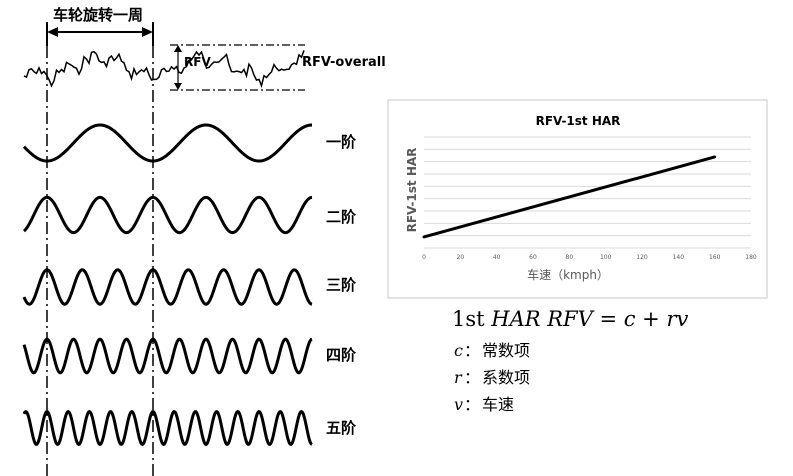  Describe the element at coordinates (341, 428) in the screenshot. I see `harmonic-5-label: 五阶` at that location.